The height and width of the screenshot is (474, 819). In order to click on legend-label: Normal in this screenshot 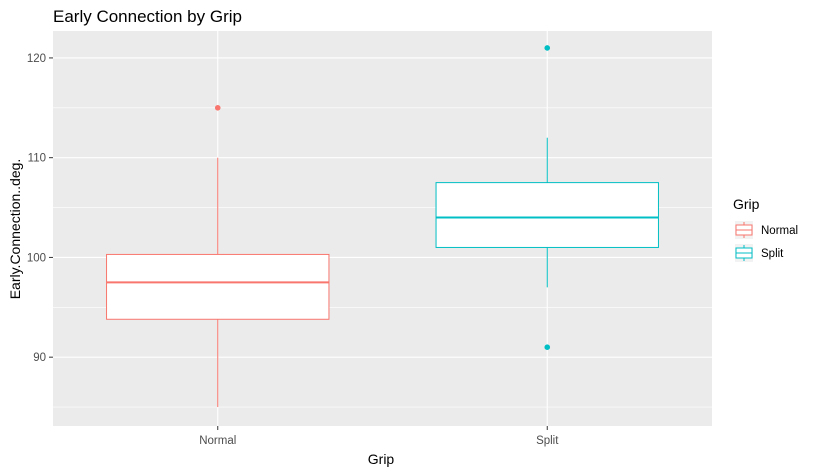, I will do `click(779, 231)`.